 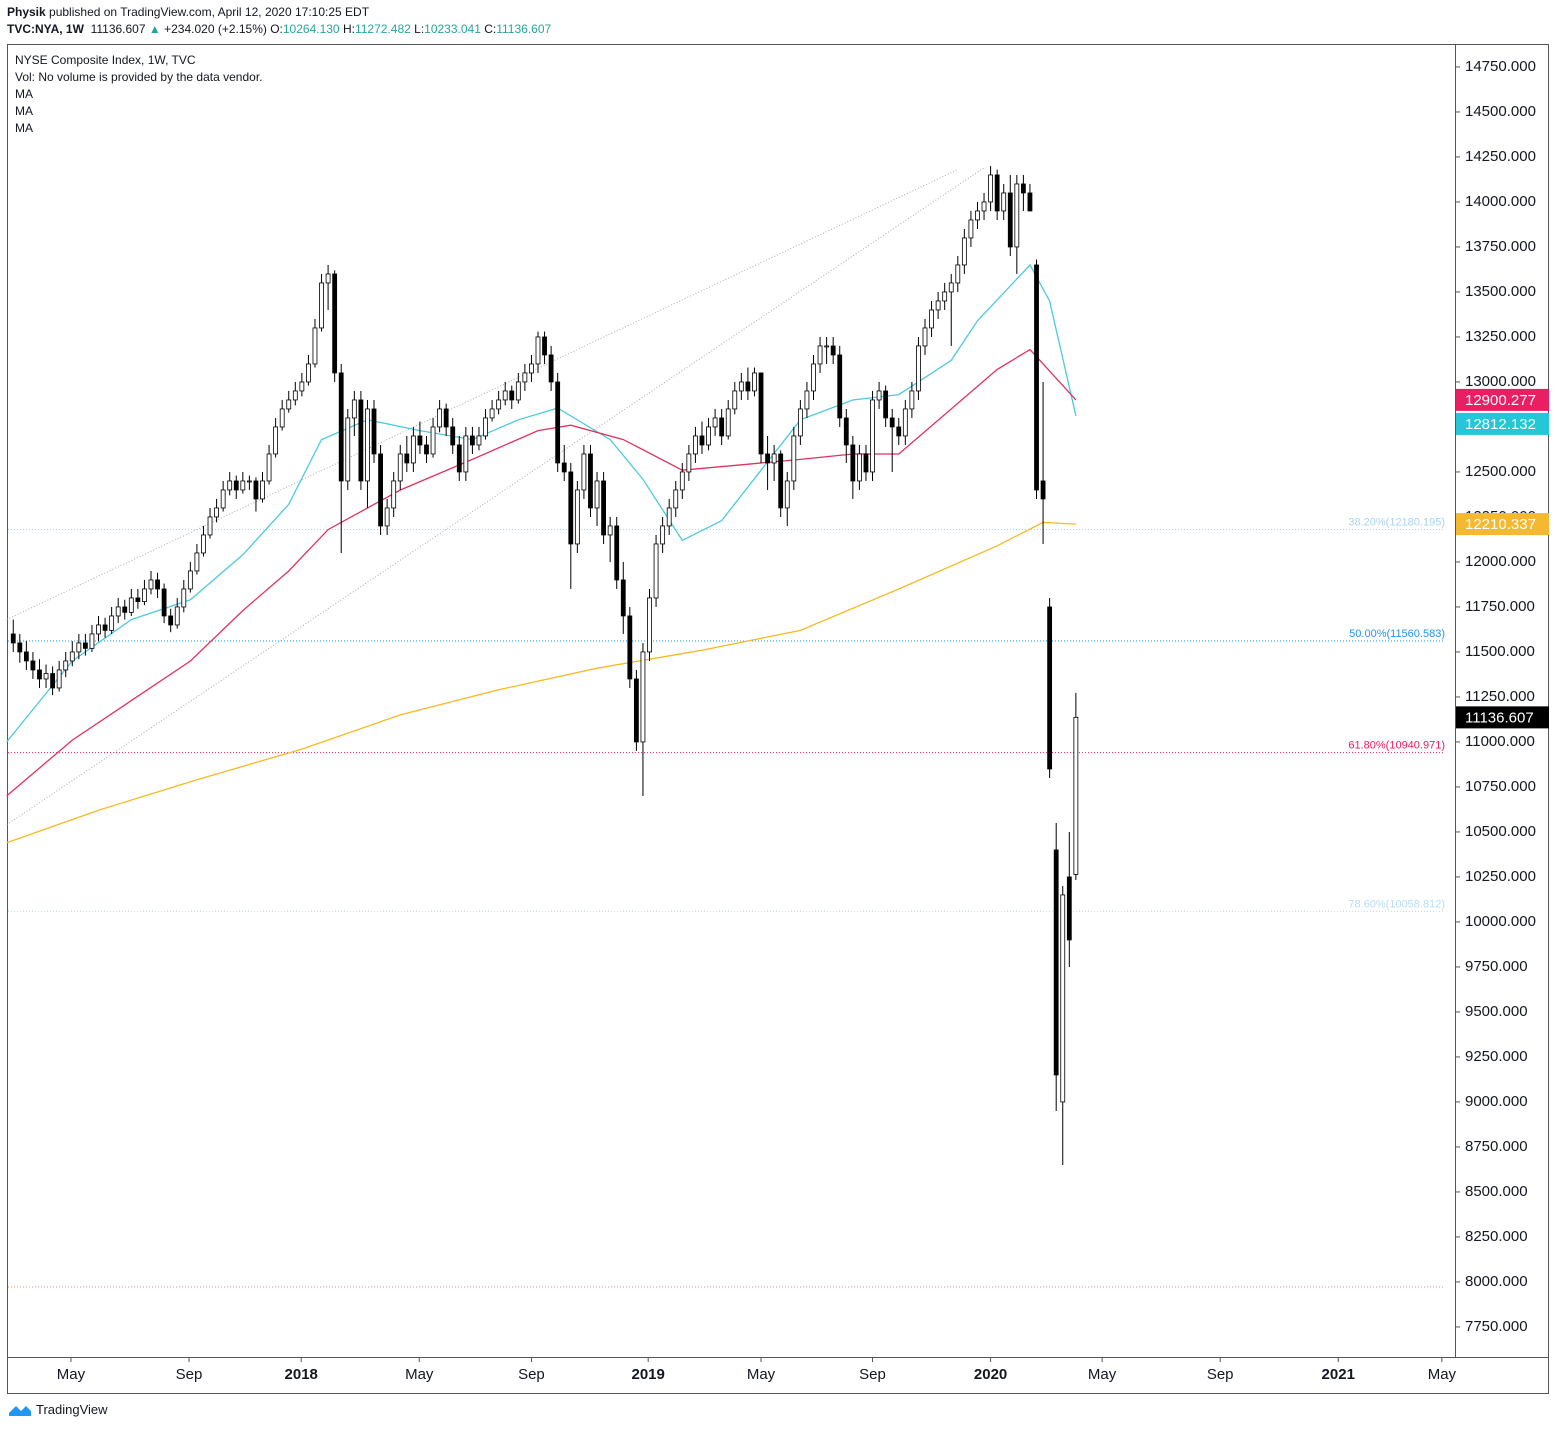 What do you see at coordinates (1496, 1191) in the screenshot?
I see `y-tick-label: 8500.000` at bounding box center [1496, 1191].